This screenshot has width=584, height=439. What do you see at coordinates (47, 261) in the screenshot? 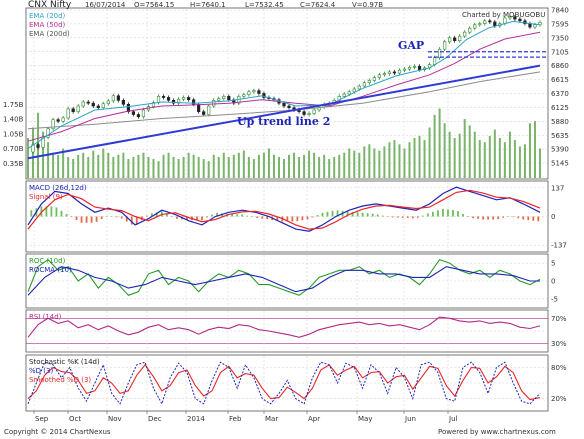
I see `legend-roc: ROC (10d)` at bounding box center [47, 261].